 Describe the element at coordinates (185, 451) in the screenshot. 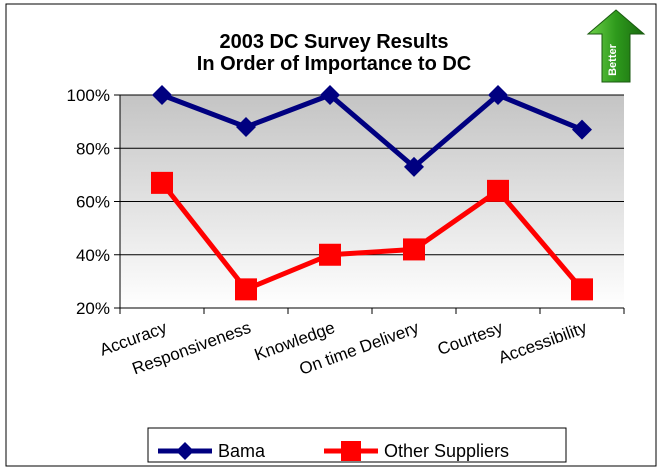

I see `legend-marker-bama` at that location.